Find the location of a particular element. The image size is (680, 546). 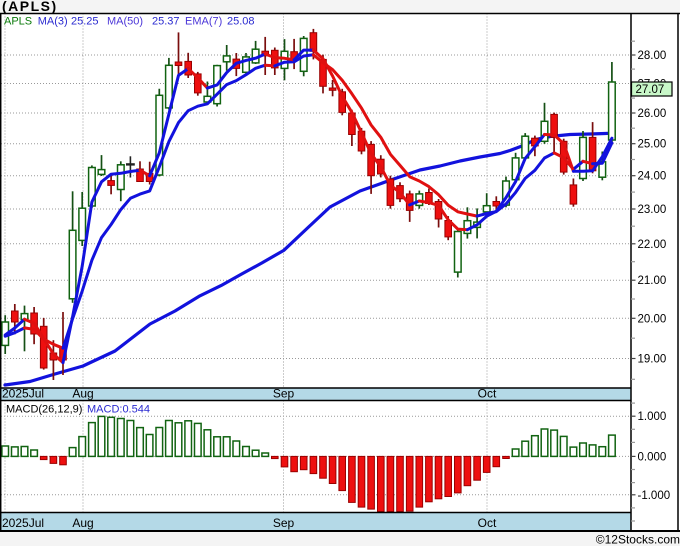

svg-text: 25.08 is located at coordinates (241, 22).